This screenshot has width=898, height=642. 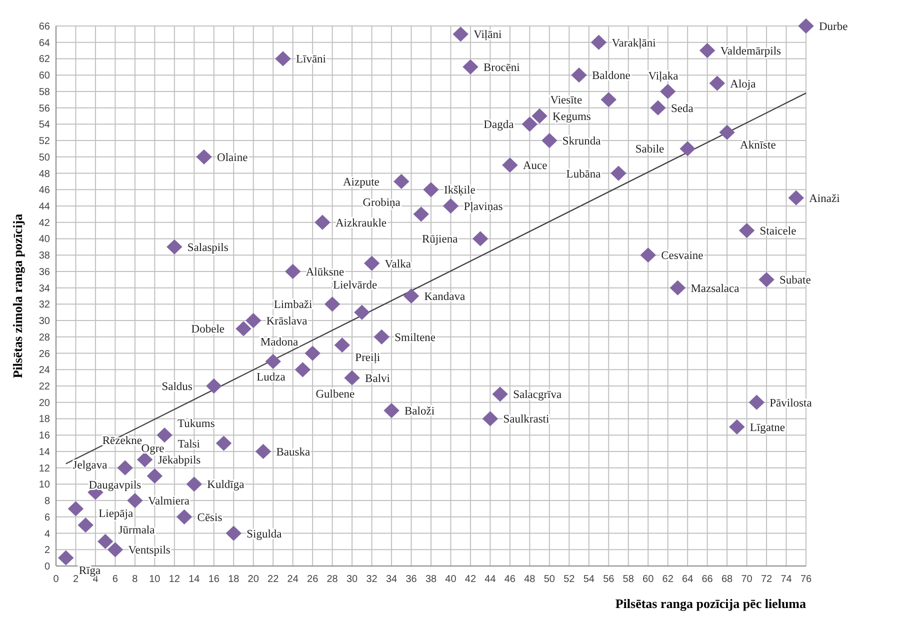 I want to click on annotation: Dagda, so click(x=499, y=125).